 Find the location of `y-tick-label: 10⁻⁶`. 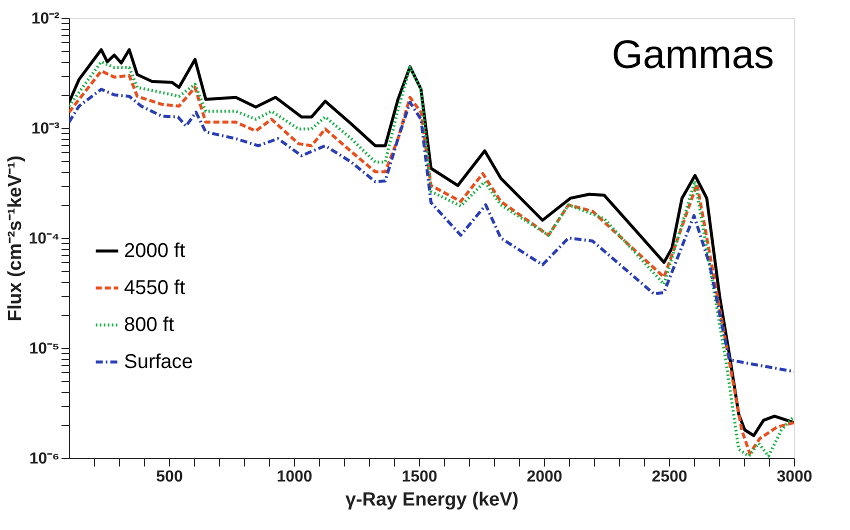

y-tick-label: 10⁻⁶ is located at coordinates (44, 459).